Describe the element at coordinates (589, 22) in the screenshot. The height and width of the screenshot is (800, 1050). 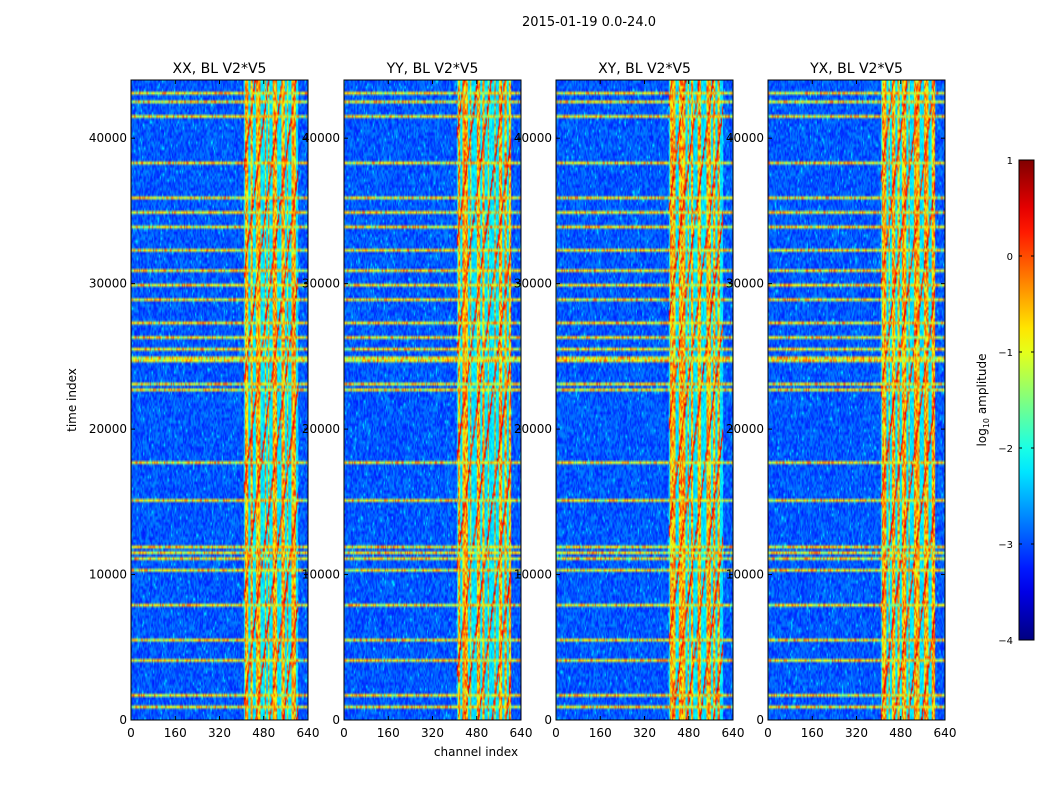
I see `figure-suptitle: 2015-01-19 0.0-24.0` at that location.